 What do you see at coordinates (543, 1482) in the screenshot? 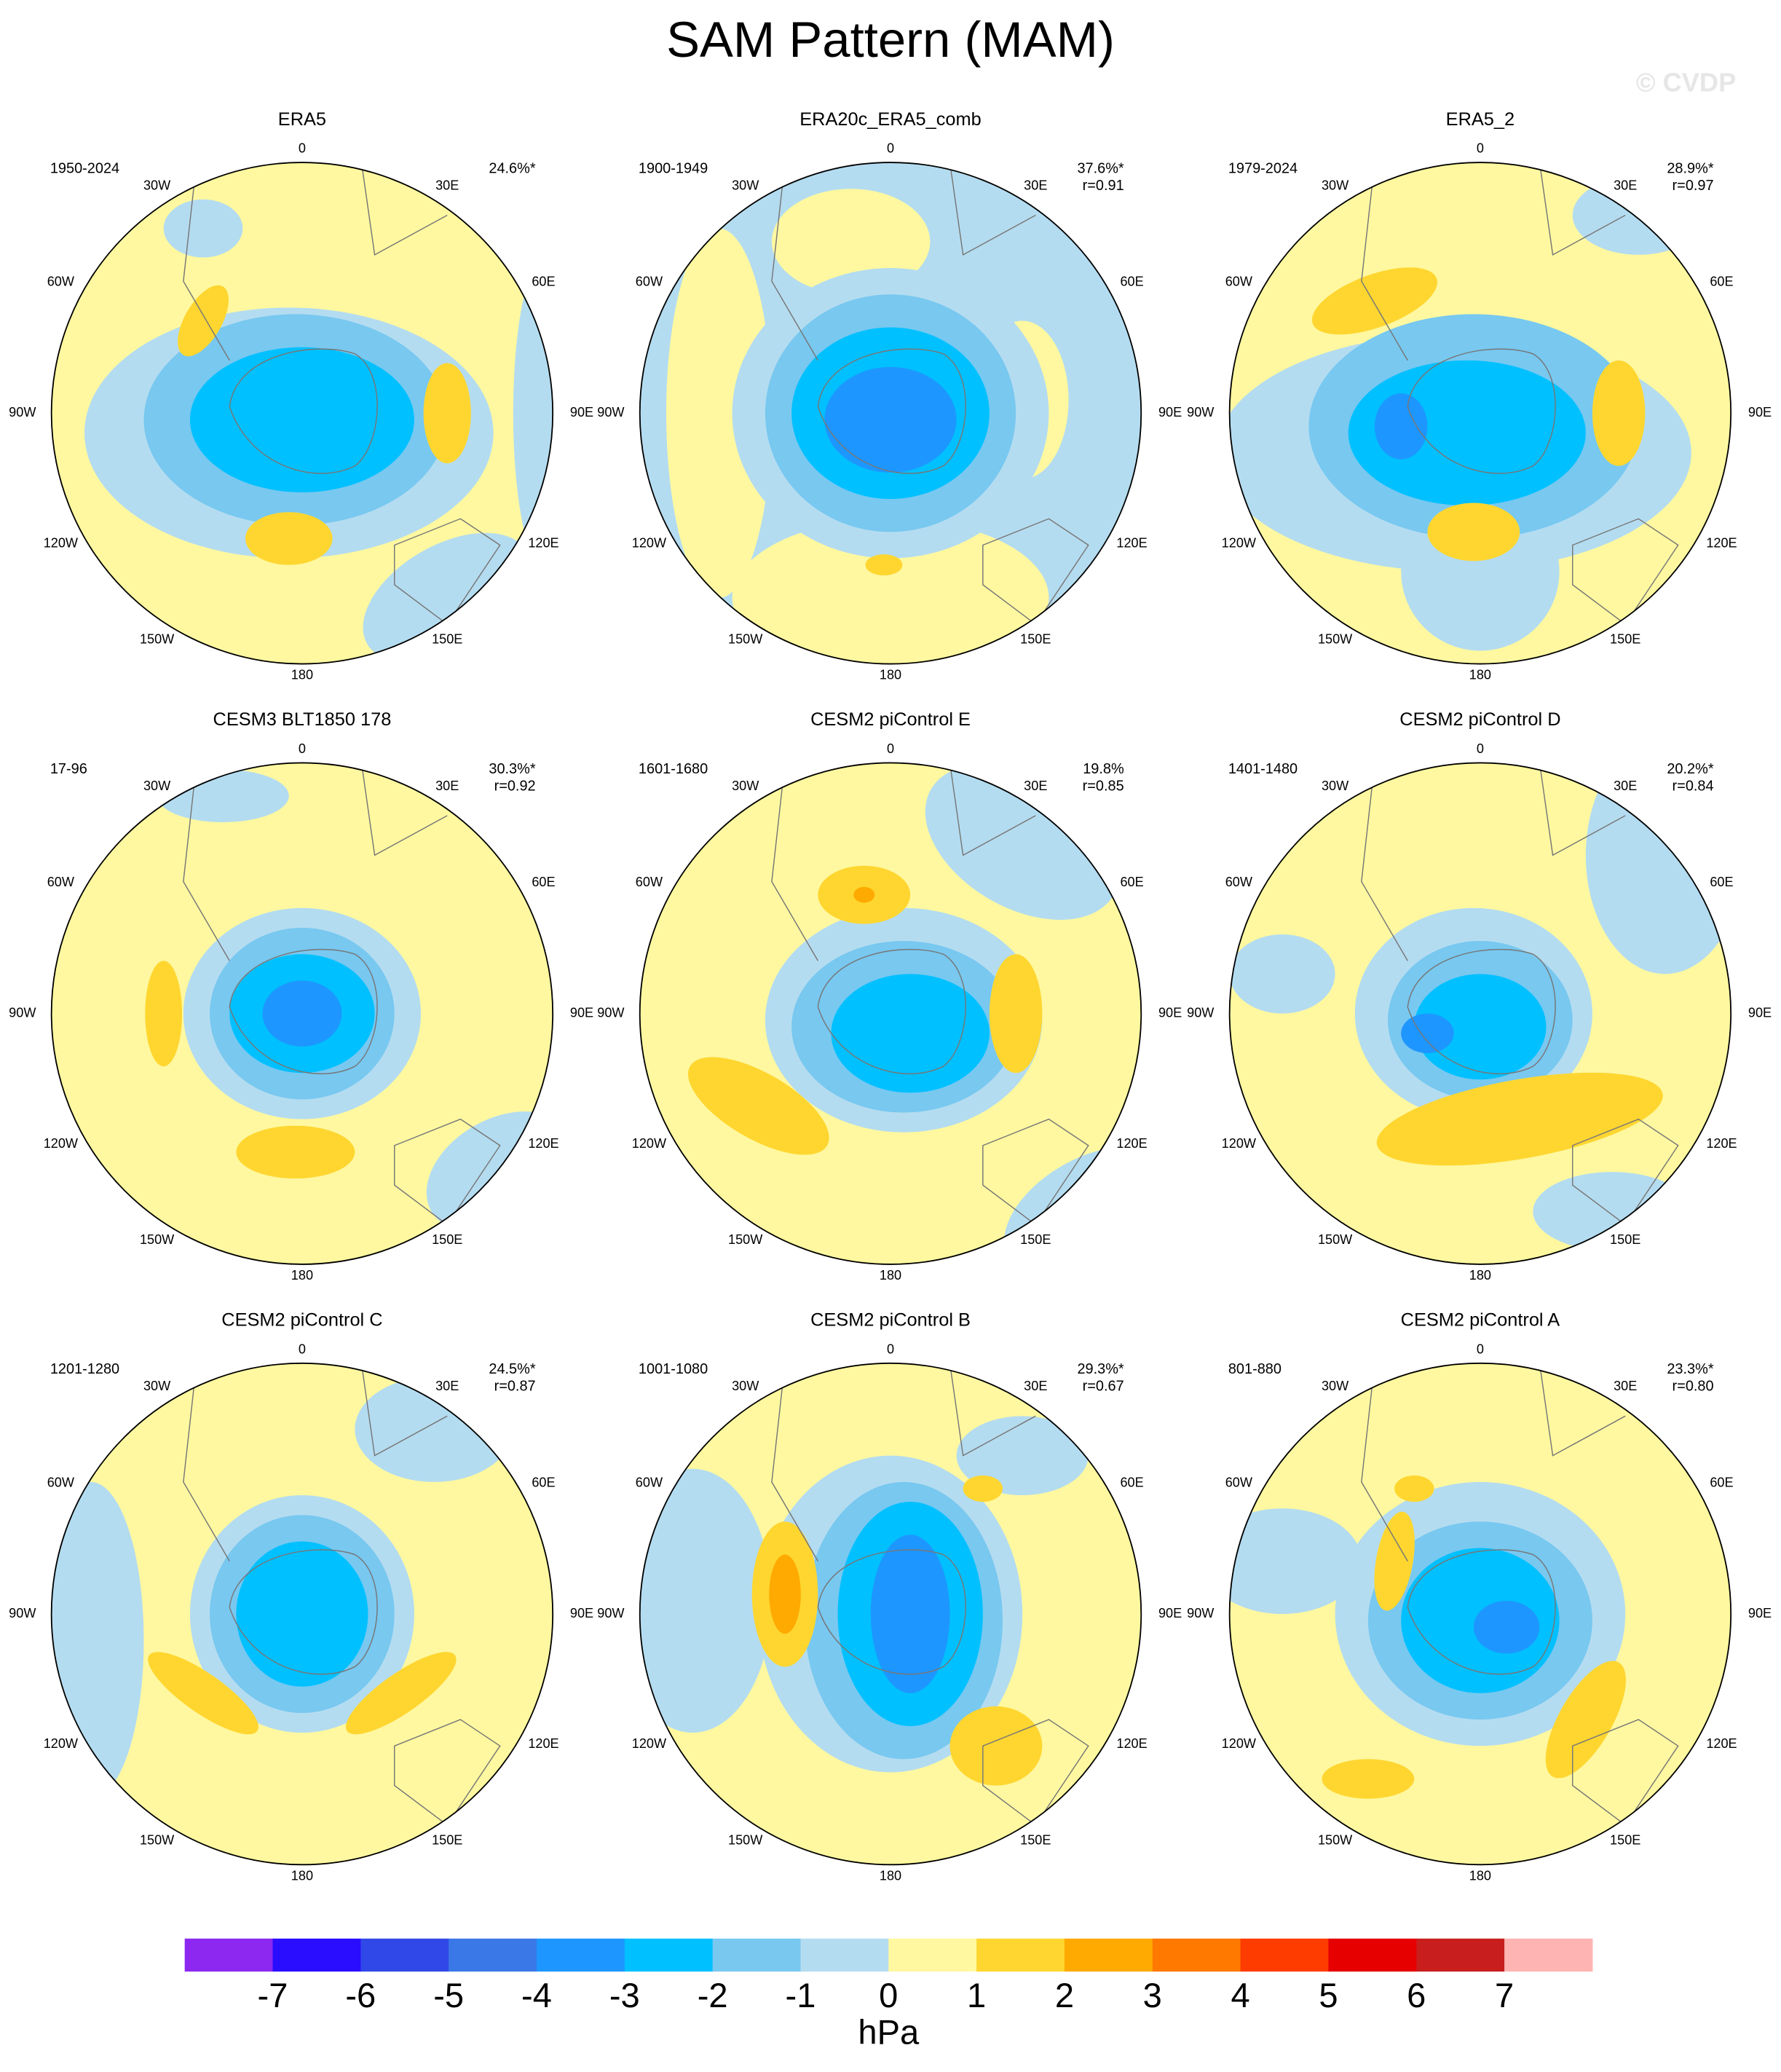
I see `longitude-label: 60E` at bounding box center [543, 1482].